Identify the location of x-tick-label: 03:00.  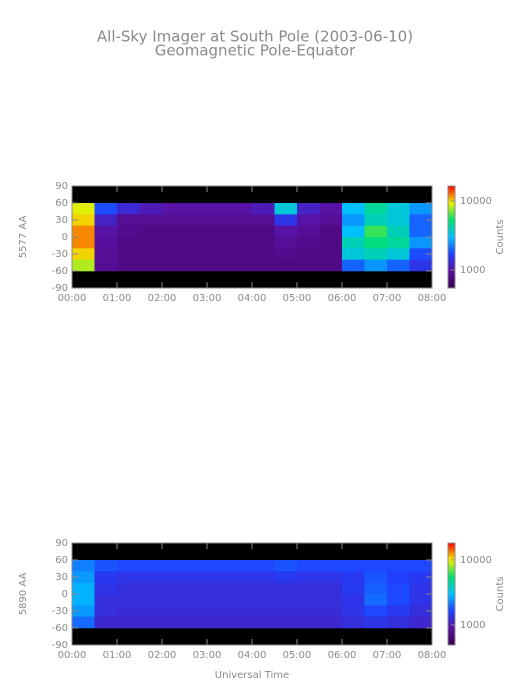
(207, 655).